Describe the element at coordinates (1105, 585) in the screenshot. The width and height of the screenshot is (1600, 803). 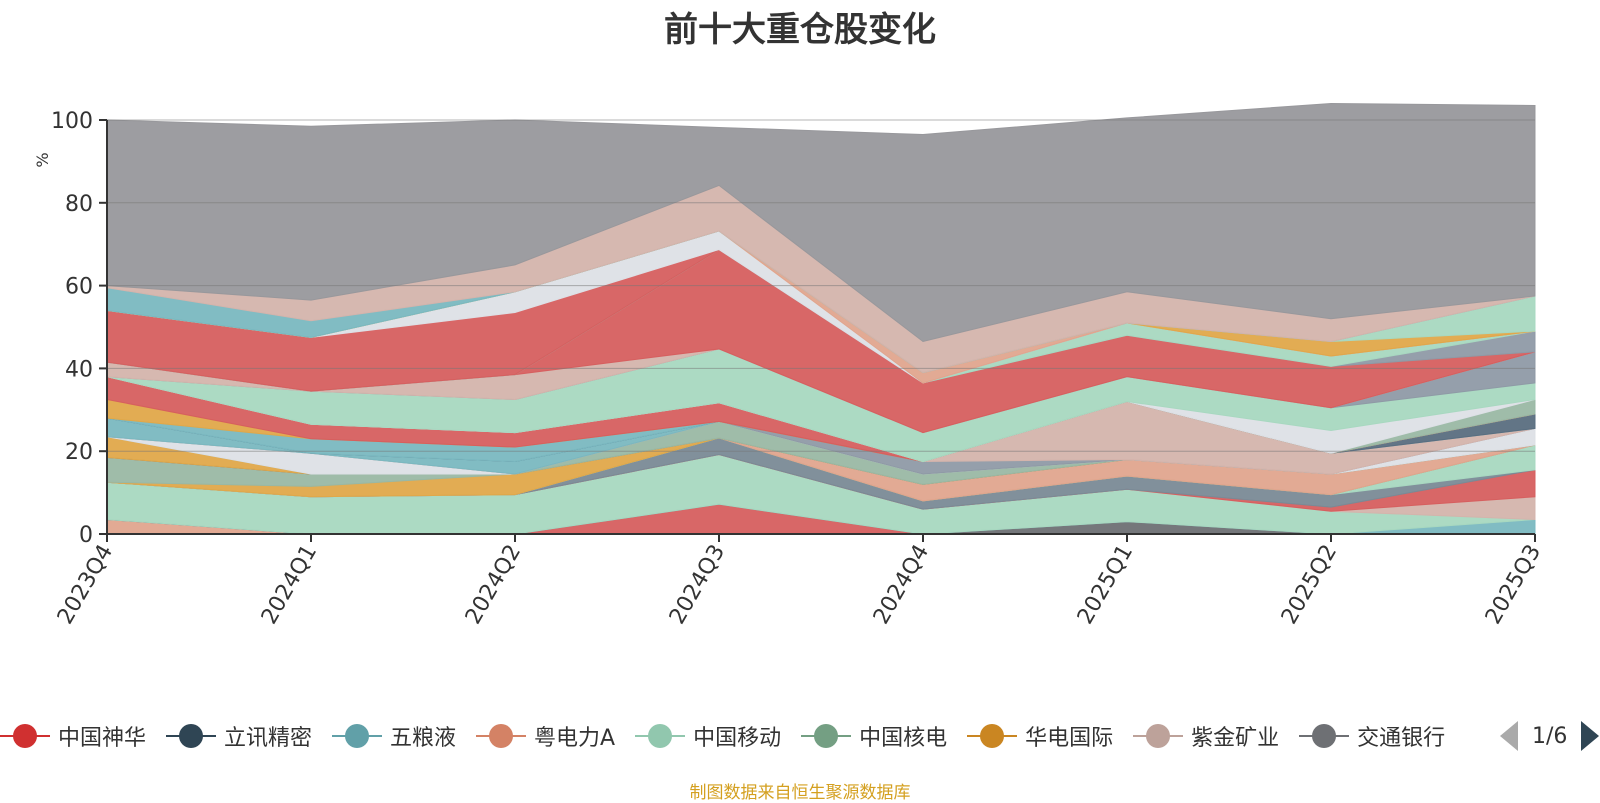
I see `x-tick-label-2025Q1: 2025Q1` at that location.